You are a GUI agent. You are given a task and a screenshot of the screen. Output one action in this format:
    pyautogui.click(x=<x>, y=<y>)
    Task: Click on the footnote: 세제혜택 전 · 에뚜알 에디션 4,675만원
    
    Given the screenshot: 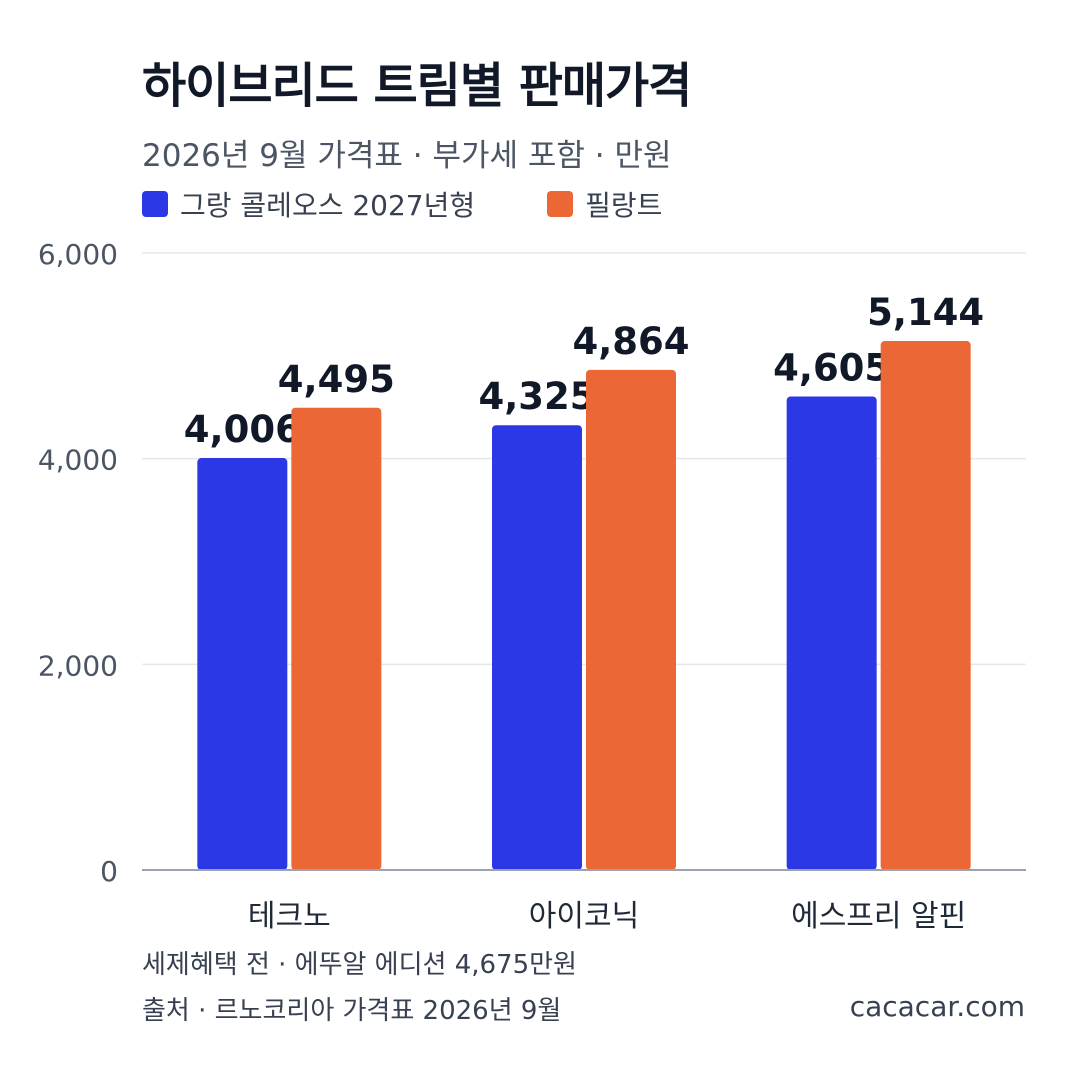 What is the action you would take?
    pyautogui.click(x=359, y=965)
    